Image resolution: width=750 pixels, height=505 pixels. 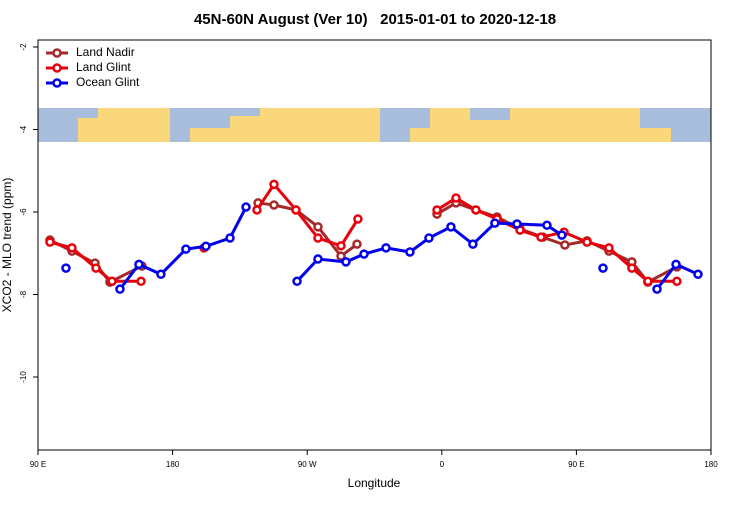 I want to click on y-tick-label: -10, so click(x=23, y=377).